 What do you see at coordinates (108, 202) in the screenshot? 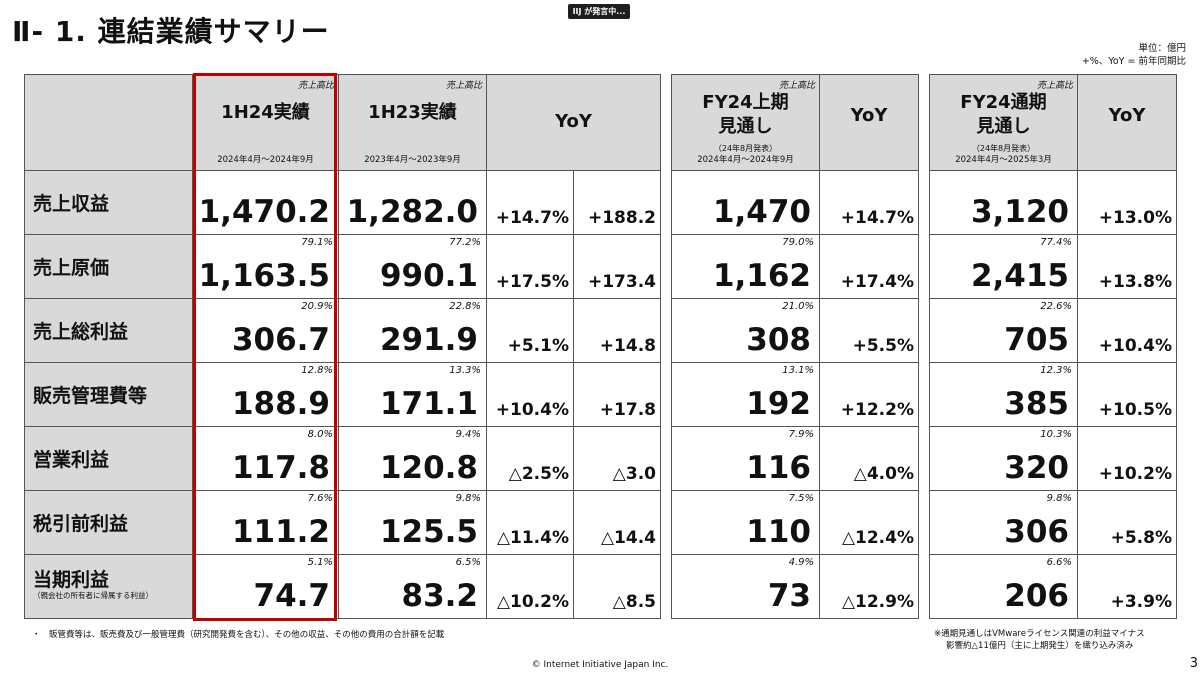
I see `row-label: 売上収益` at bounding box center [108, 202].